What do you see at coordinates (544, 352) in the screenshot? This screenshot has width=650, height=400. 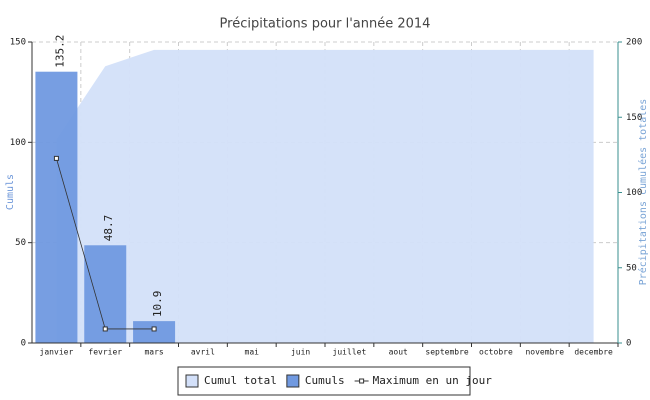 I see `x-tick-label: novembre` at bounding box center [544, 352].